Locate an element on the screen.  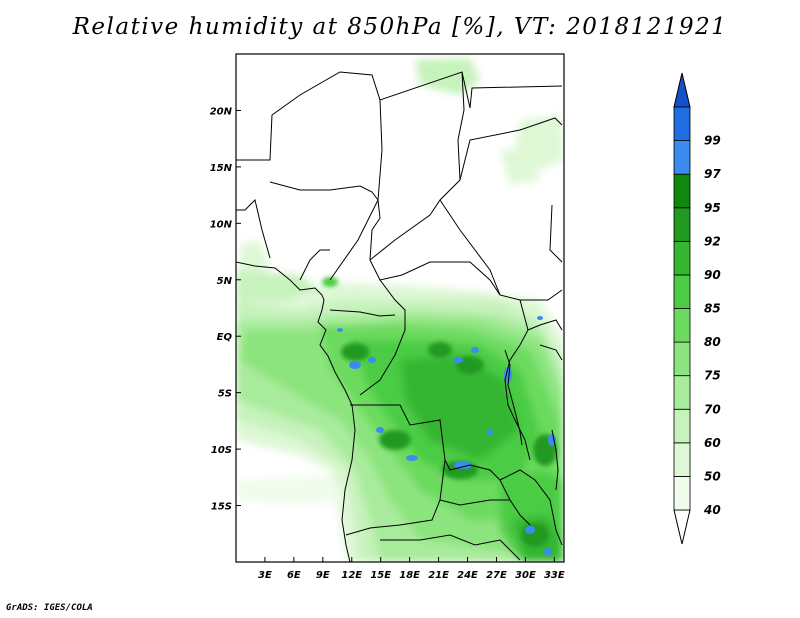
longitude-axis: 3E 6E 9E 12E 15E 18E 21E 24E 27E 30E 33E is located at coordinates (411, 569).